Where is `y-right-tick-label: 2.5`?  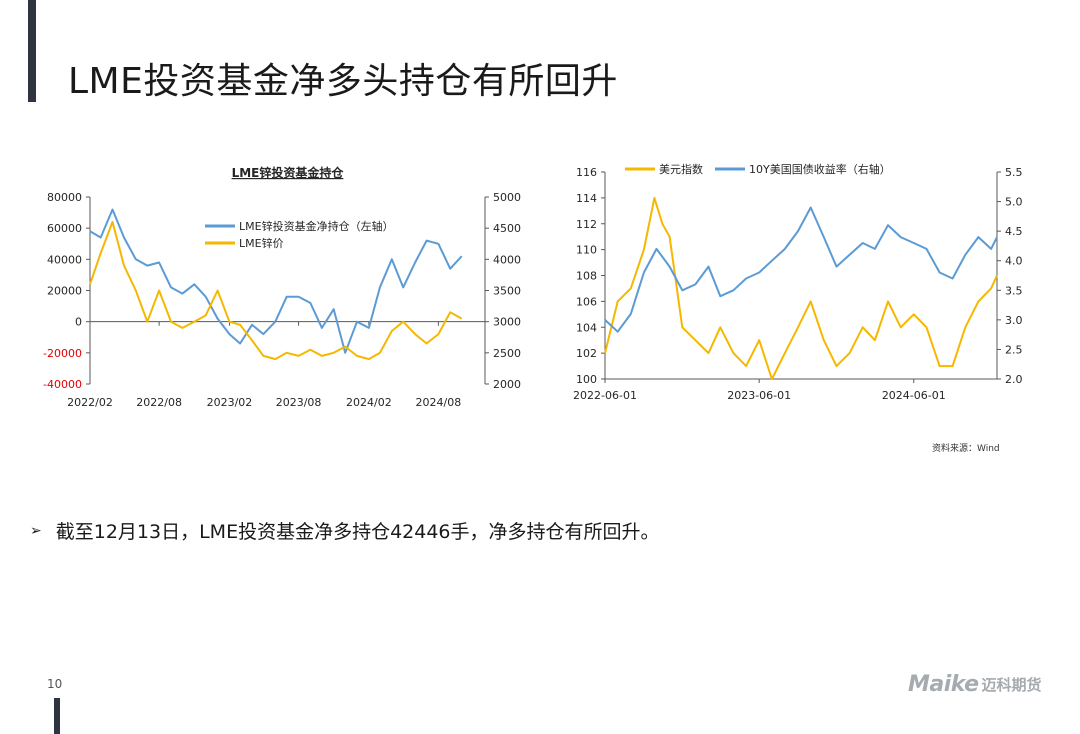 y-right-tick-label: 2.5 is located at coordinates (1014, 349).